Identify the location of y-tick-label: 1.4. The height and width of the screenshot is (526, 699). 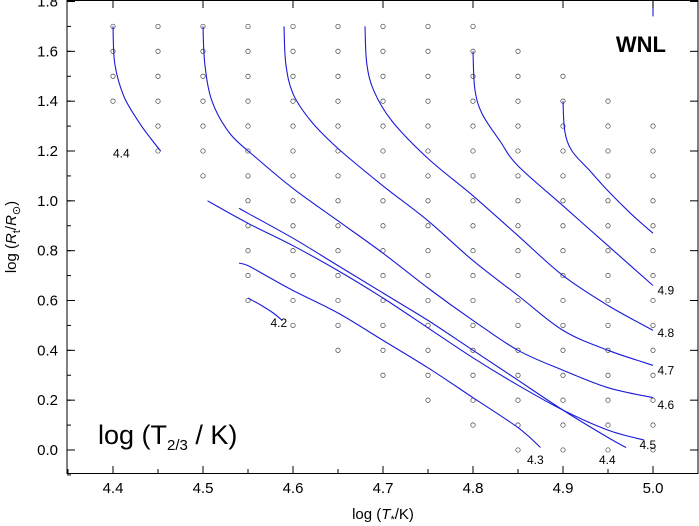
(47, 101).